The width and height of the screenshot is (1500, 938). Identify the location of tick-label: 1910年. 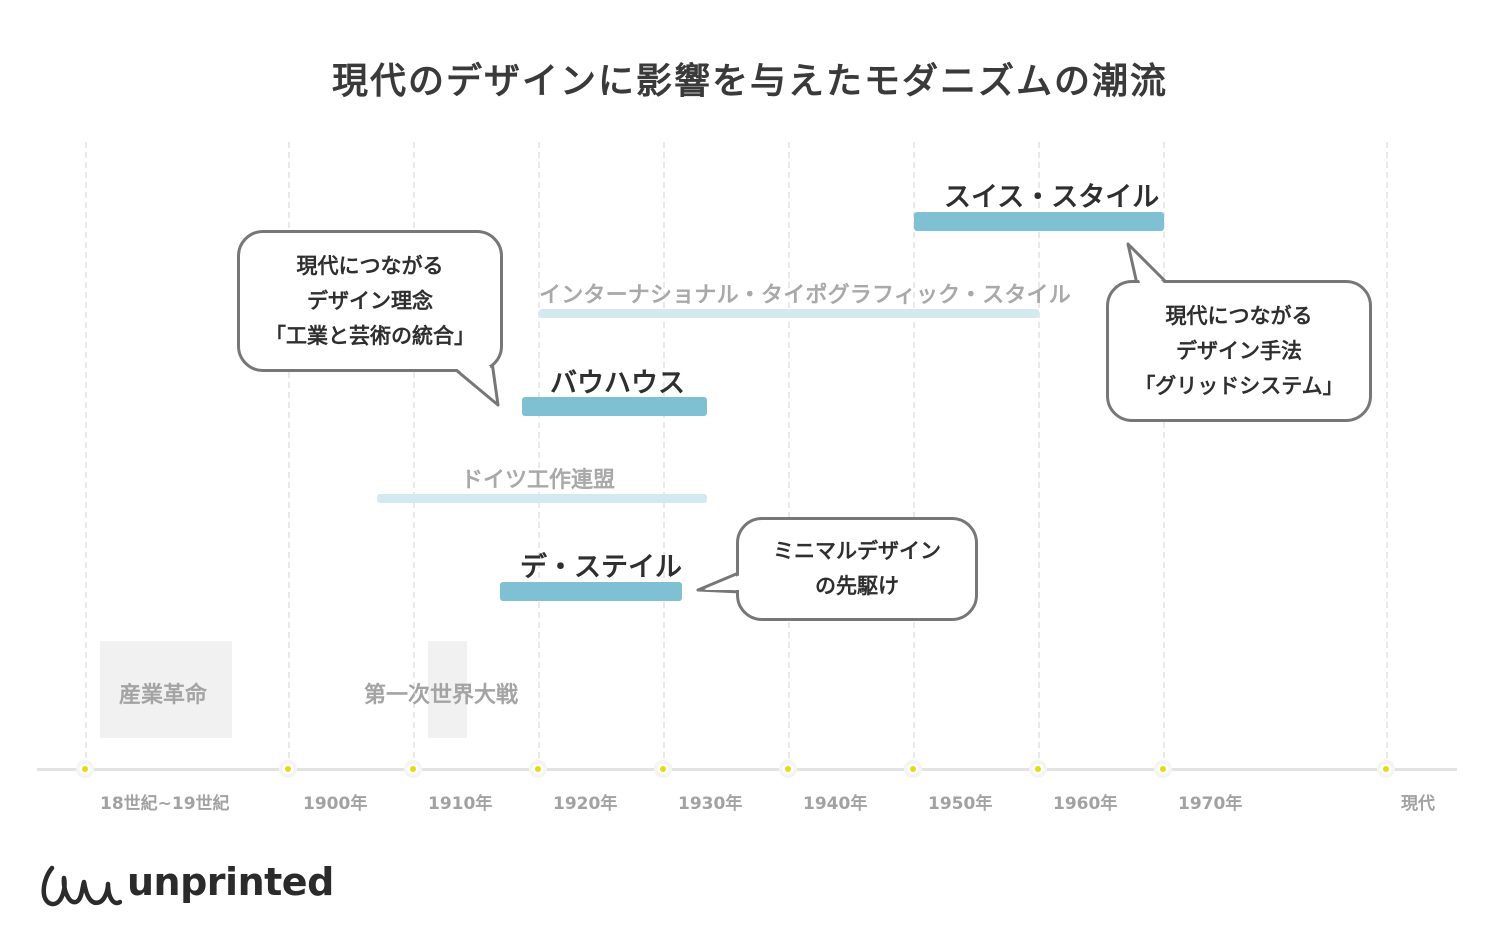
(460, 804).